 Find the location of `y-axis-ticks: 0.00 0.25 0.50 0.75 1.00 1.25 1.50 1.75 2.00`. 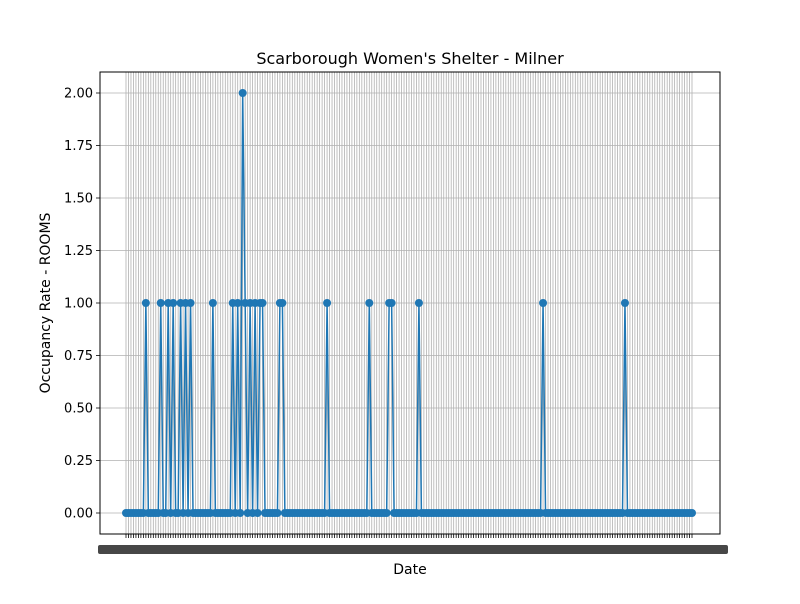

y-axis-ticks: 0.00 0.25 0.50 0.75 1.00 1.25 1.50 1.75 2.00 is located at coordinates (82, 304).